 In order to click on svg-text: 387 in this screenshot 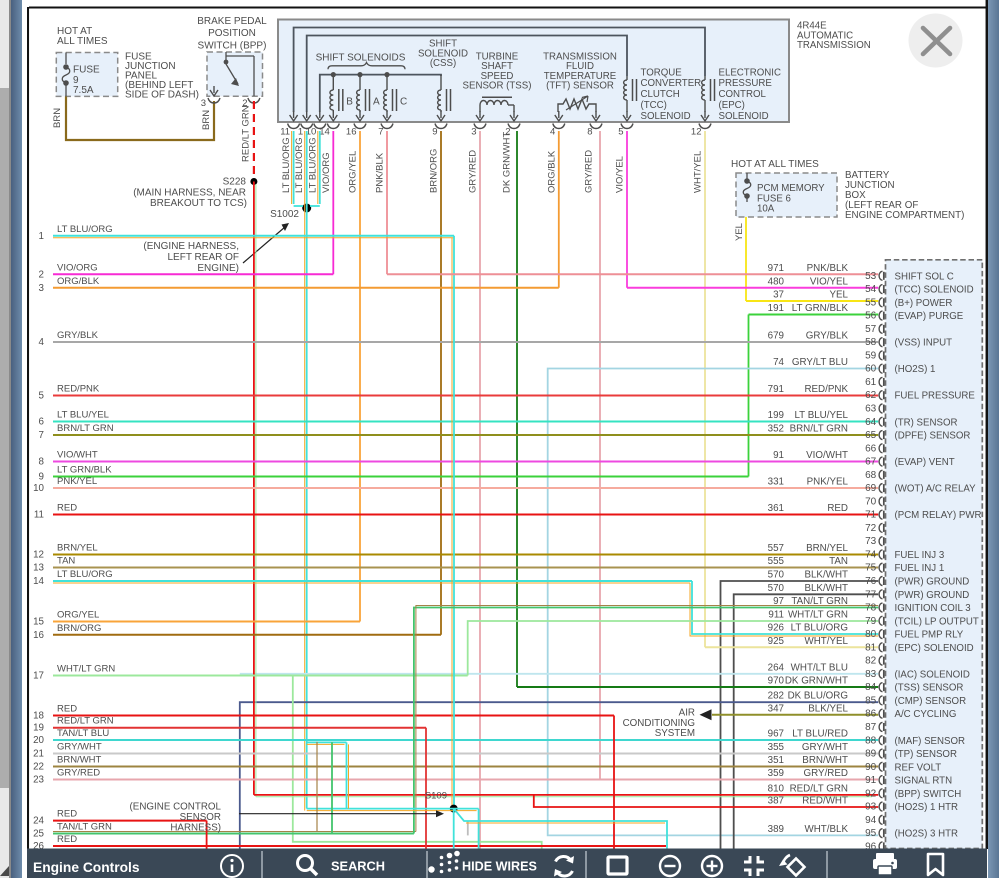, I will do `click(776, 801)`.